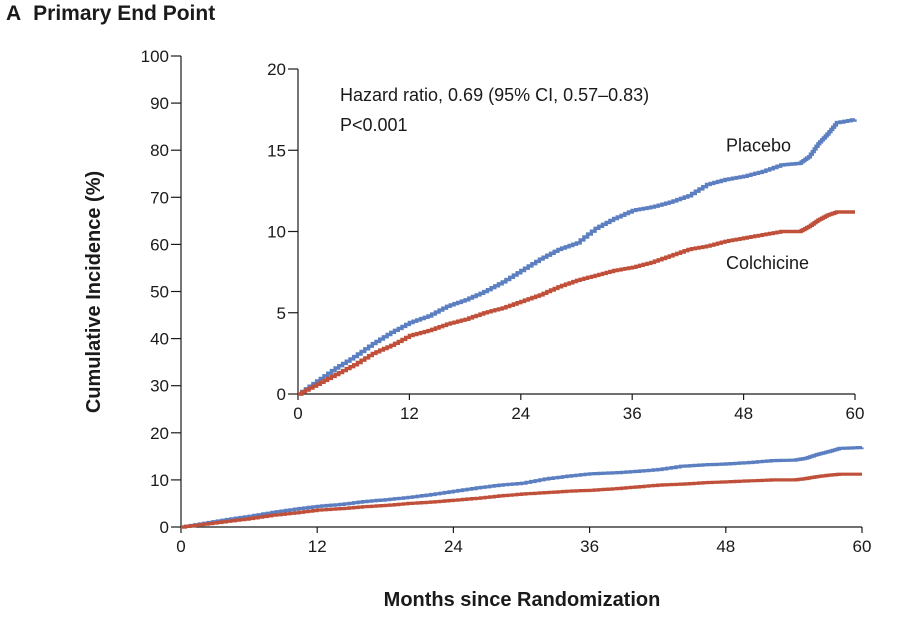  I want to click on main-y-tick-label: 90, so click(159, 103).